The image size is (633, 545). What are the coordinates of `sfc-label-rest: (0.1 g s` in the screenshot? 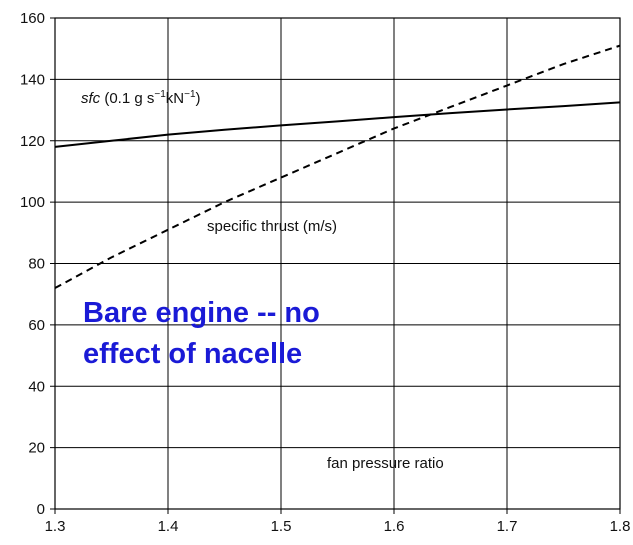 It's located at (127, 98).